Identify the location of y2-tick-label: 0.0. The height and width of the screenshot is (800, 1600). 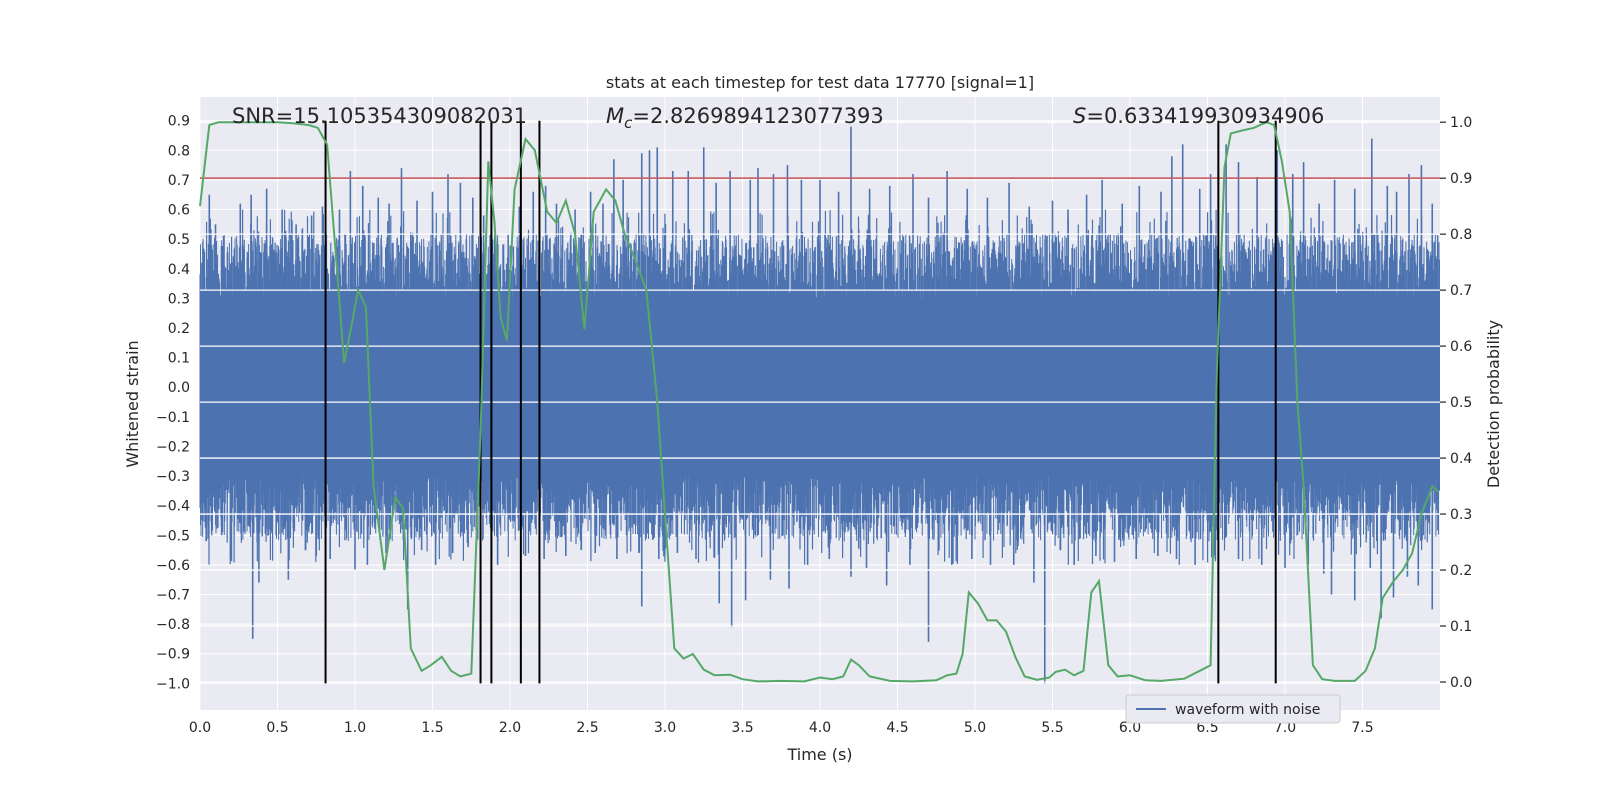
(1461, 683).